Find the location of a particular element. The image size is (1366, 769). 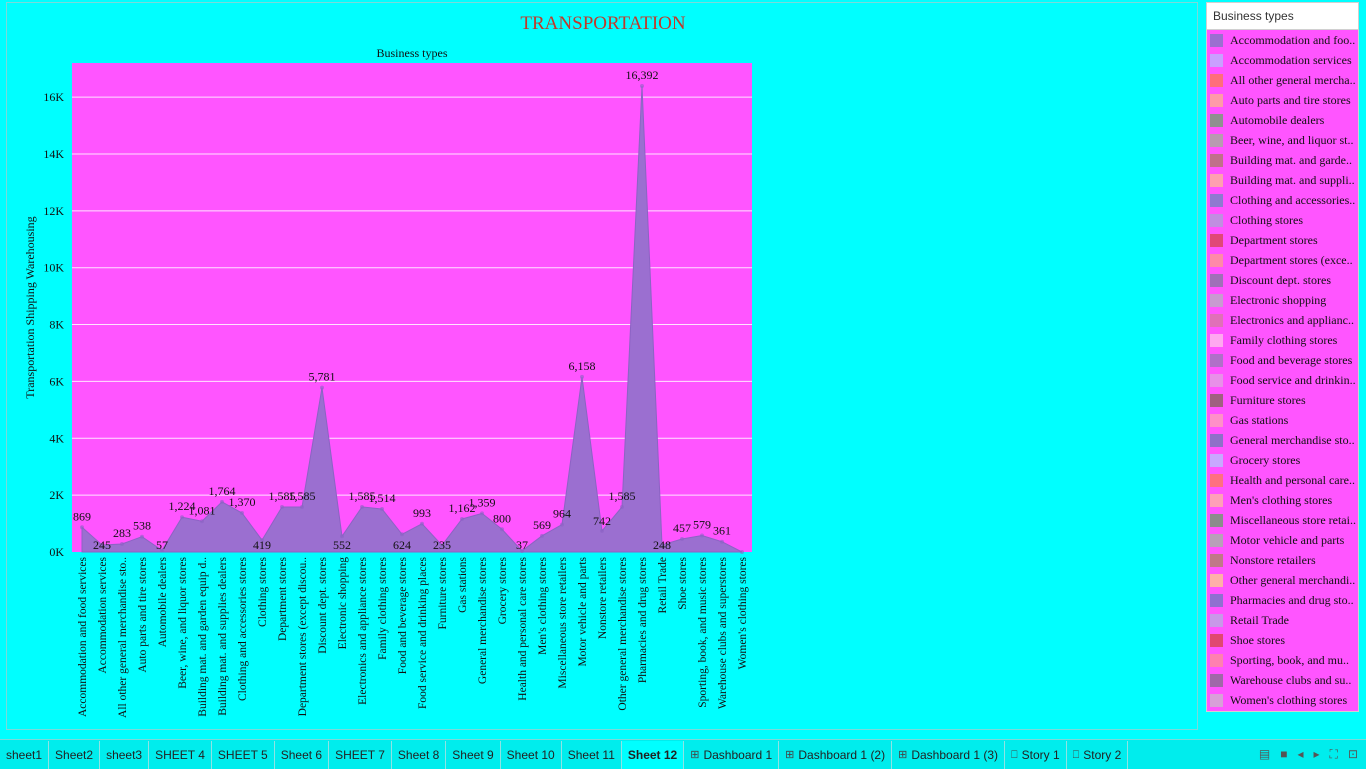

legend-item: Discount dept. stores is located at coordinates (1282, 280).